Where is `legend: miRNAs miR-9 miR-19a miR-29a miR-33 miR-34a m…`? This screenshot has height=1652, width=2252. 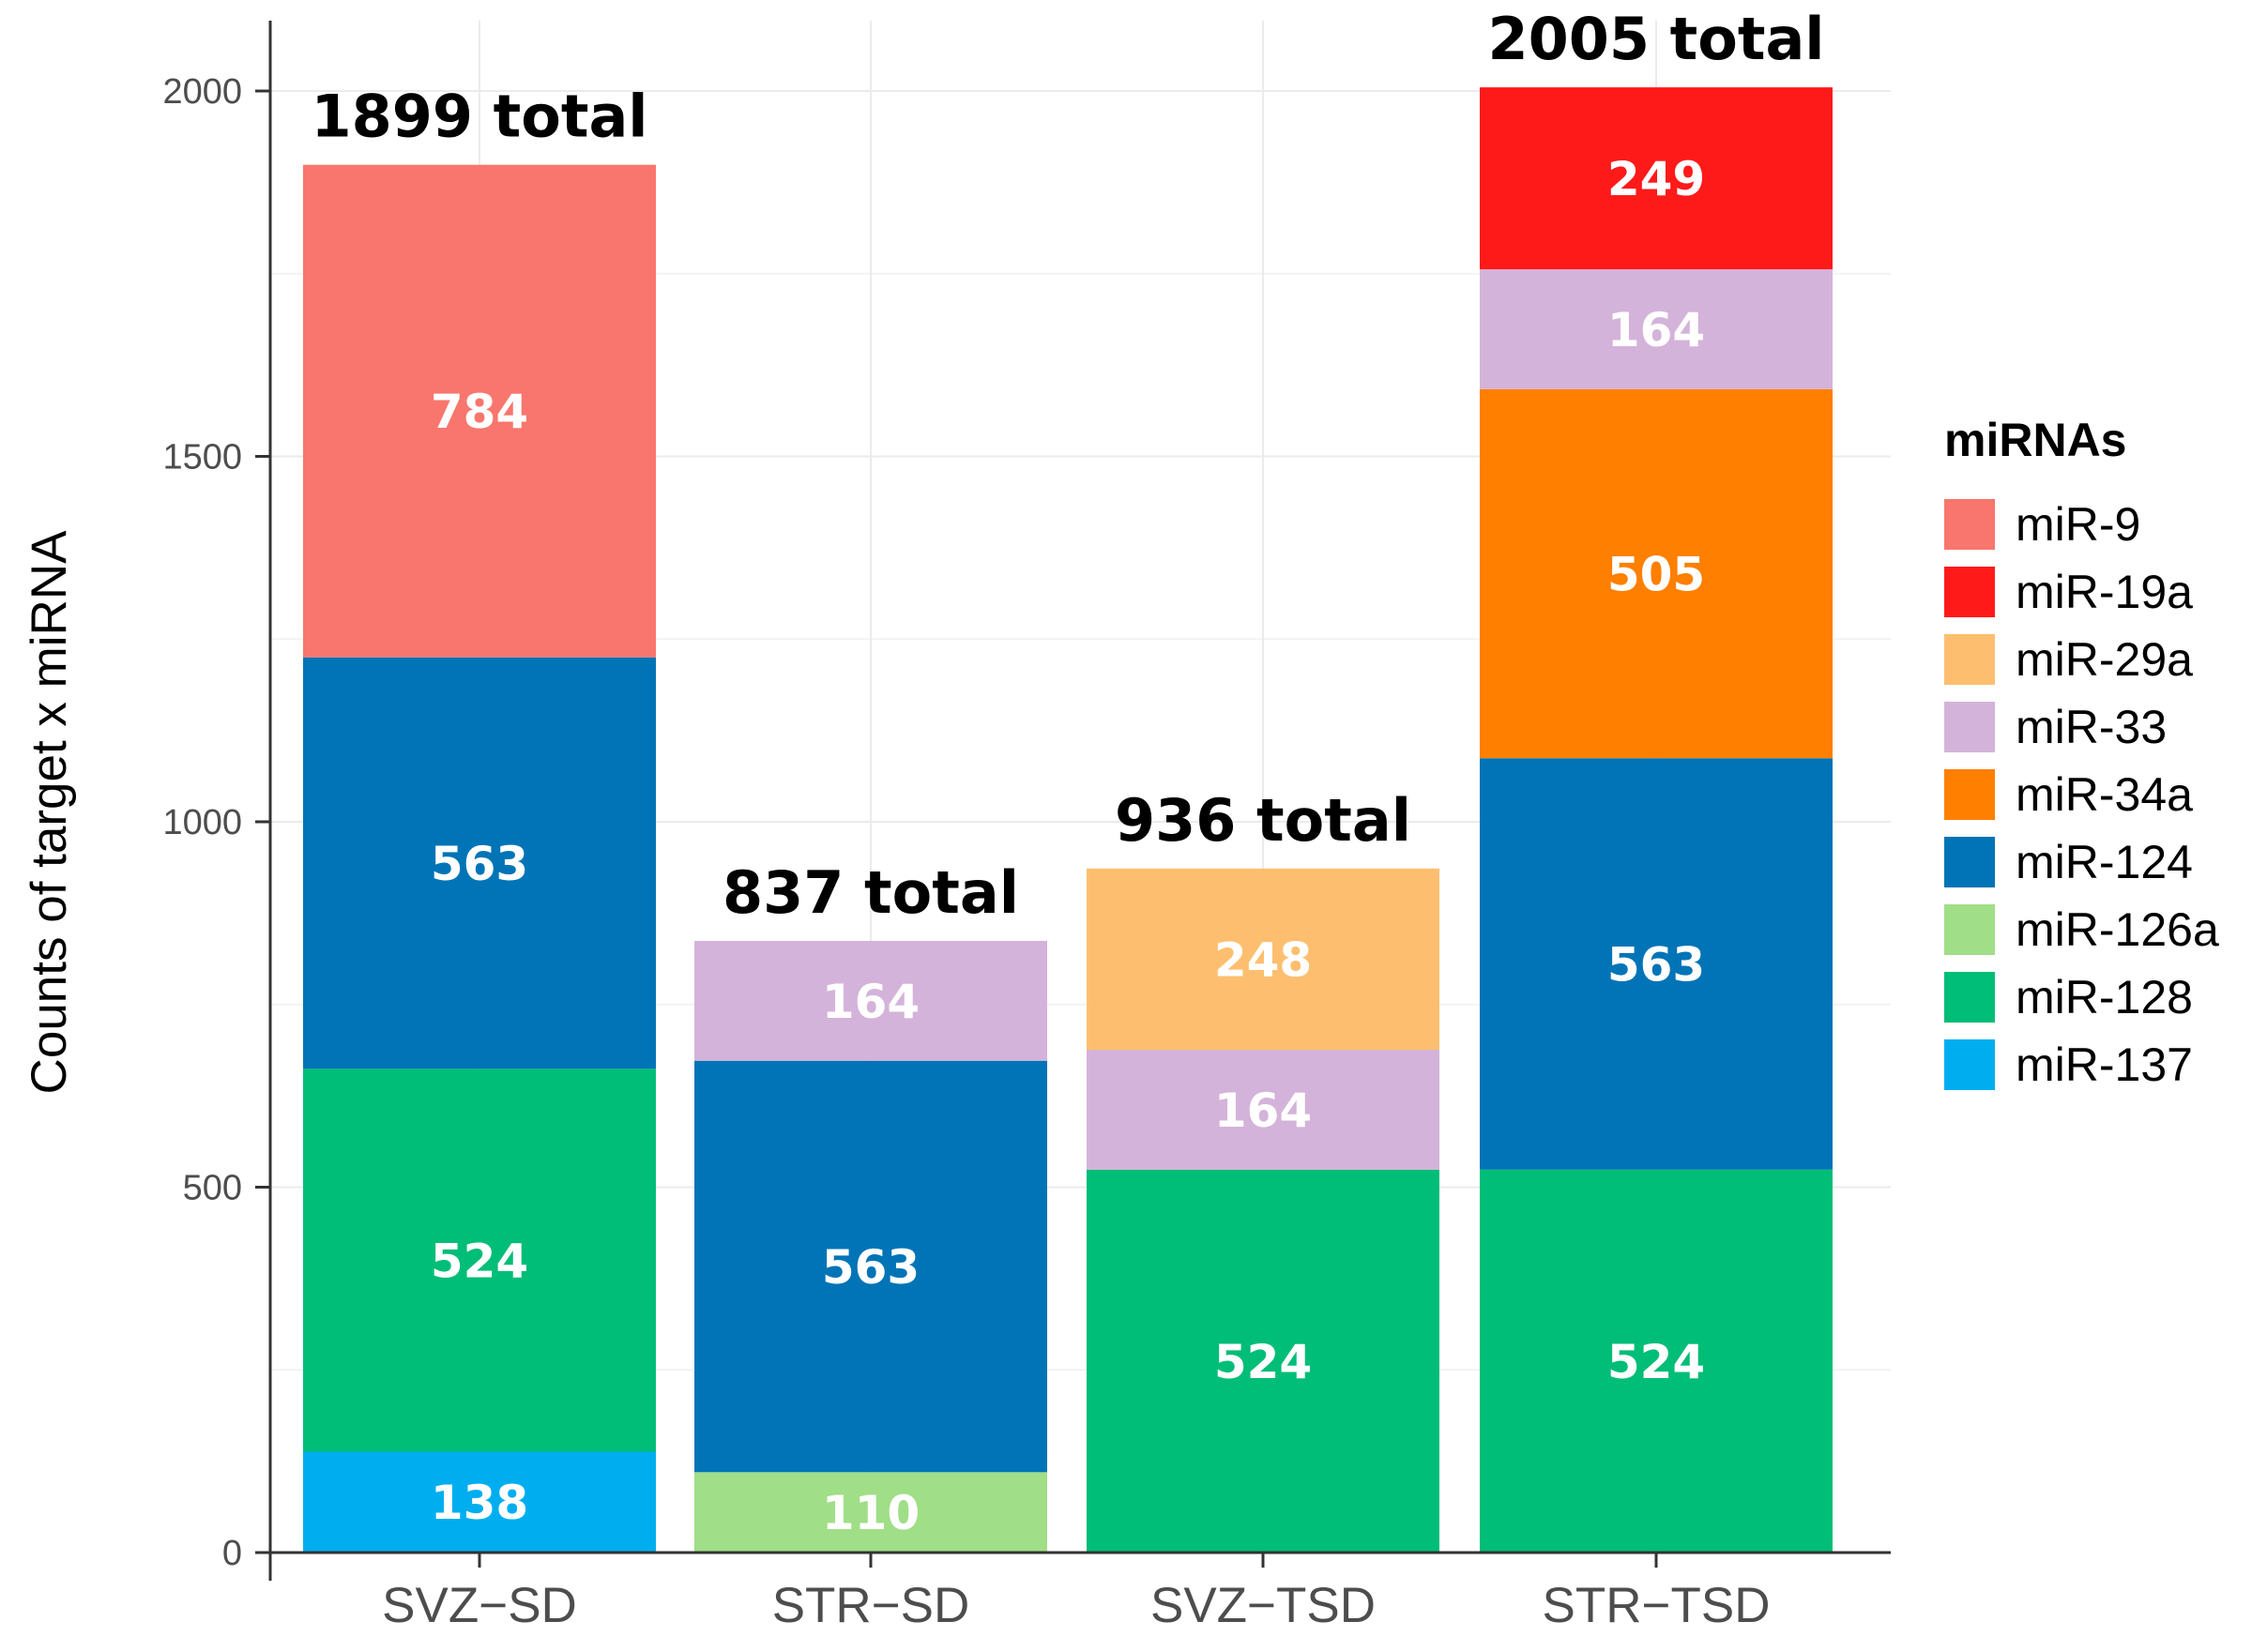
legend: miRNAs miR-9 miR-19a miR-29a miR-33 miR-34a m… is located at coordinates (2081, 752).